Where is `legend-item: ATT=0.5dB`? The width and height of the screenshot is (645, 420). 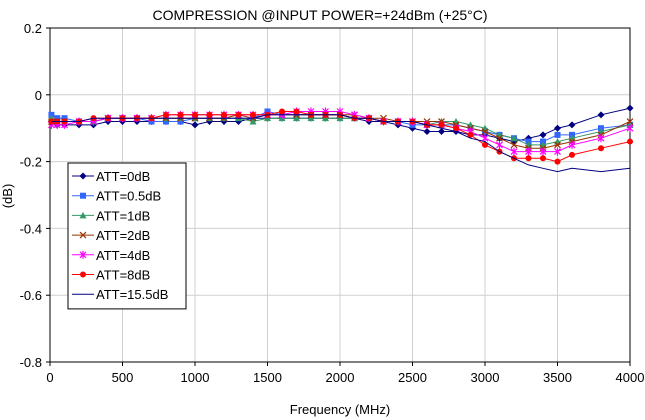
legend-item: ATT=0.5dB is located at coordinates (116, 196).